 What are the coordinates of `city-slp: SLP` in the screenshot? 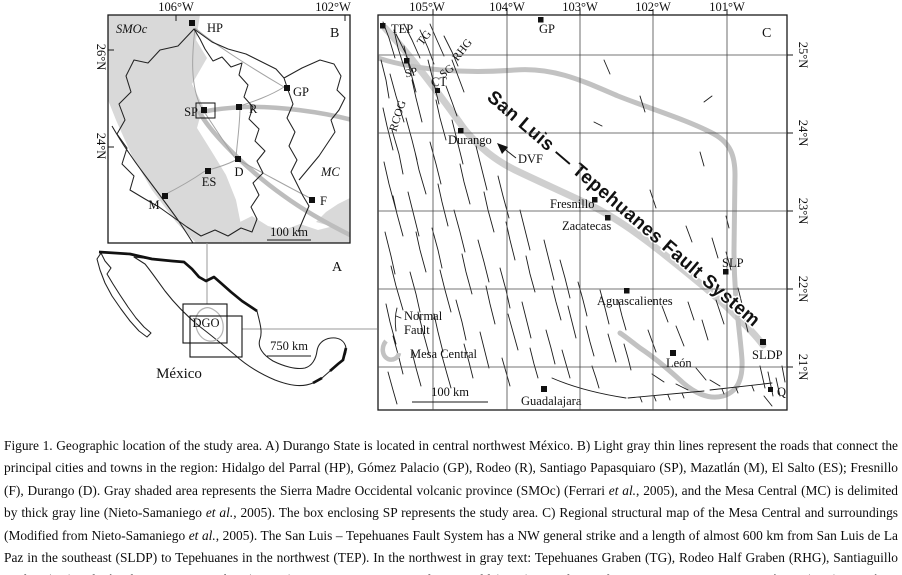 It's located at (733, 265).